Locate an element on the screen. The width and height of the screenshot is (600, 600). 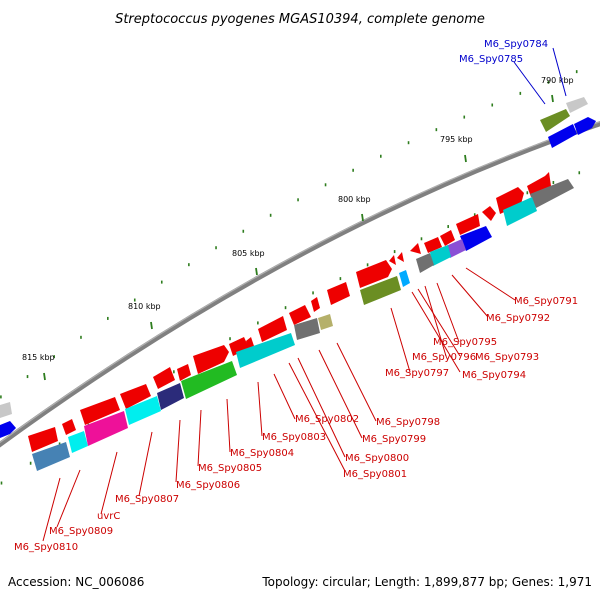
gene-label-M6_Spy0797: M6_Spy0797 is located at coordinates (417, 373).